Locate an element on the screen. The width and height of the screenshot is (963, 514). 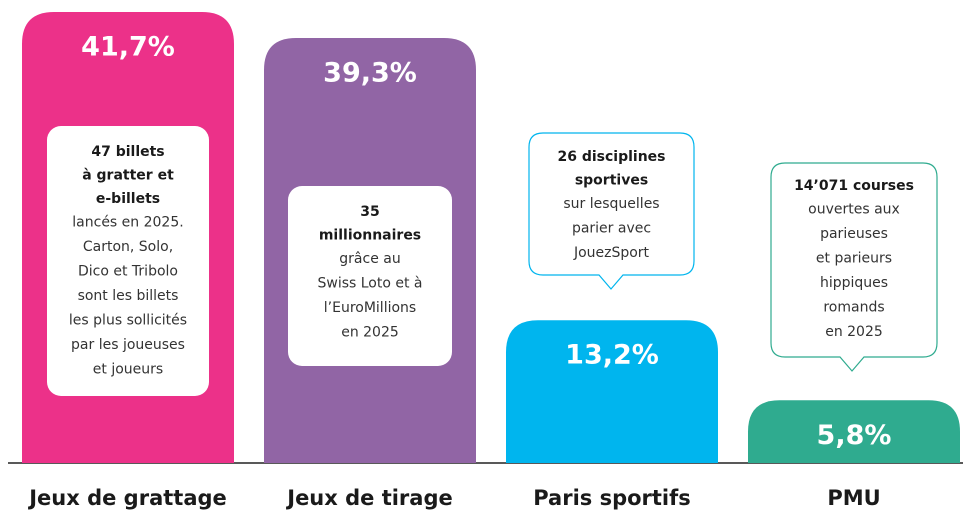
annotation-bold: 14’071 courses is located at coordinates (854, 186).